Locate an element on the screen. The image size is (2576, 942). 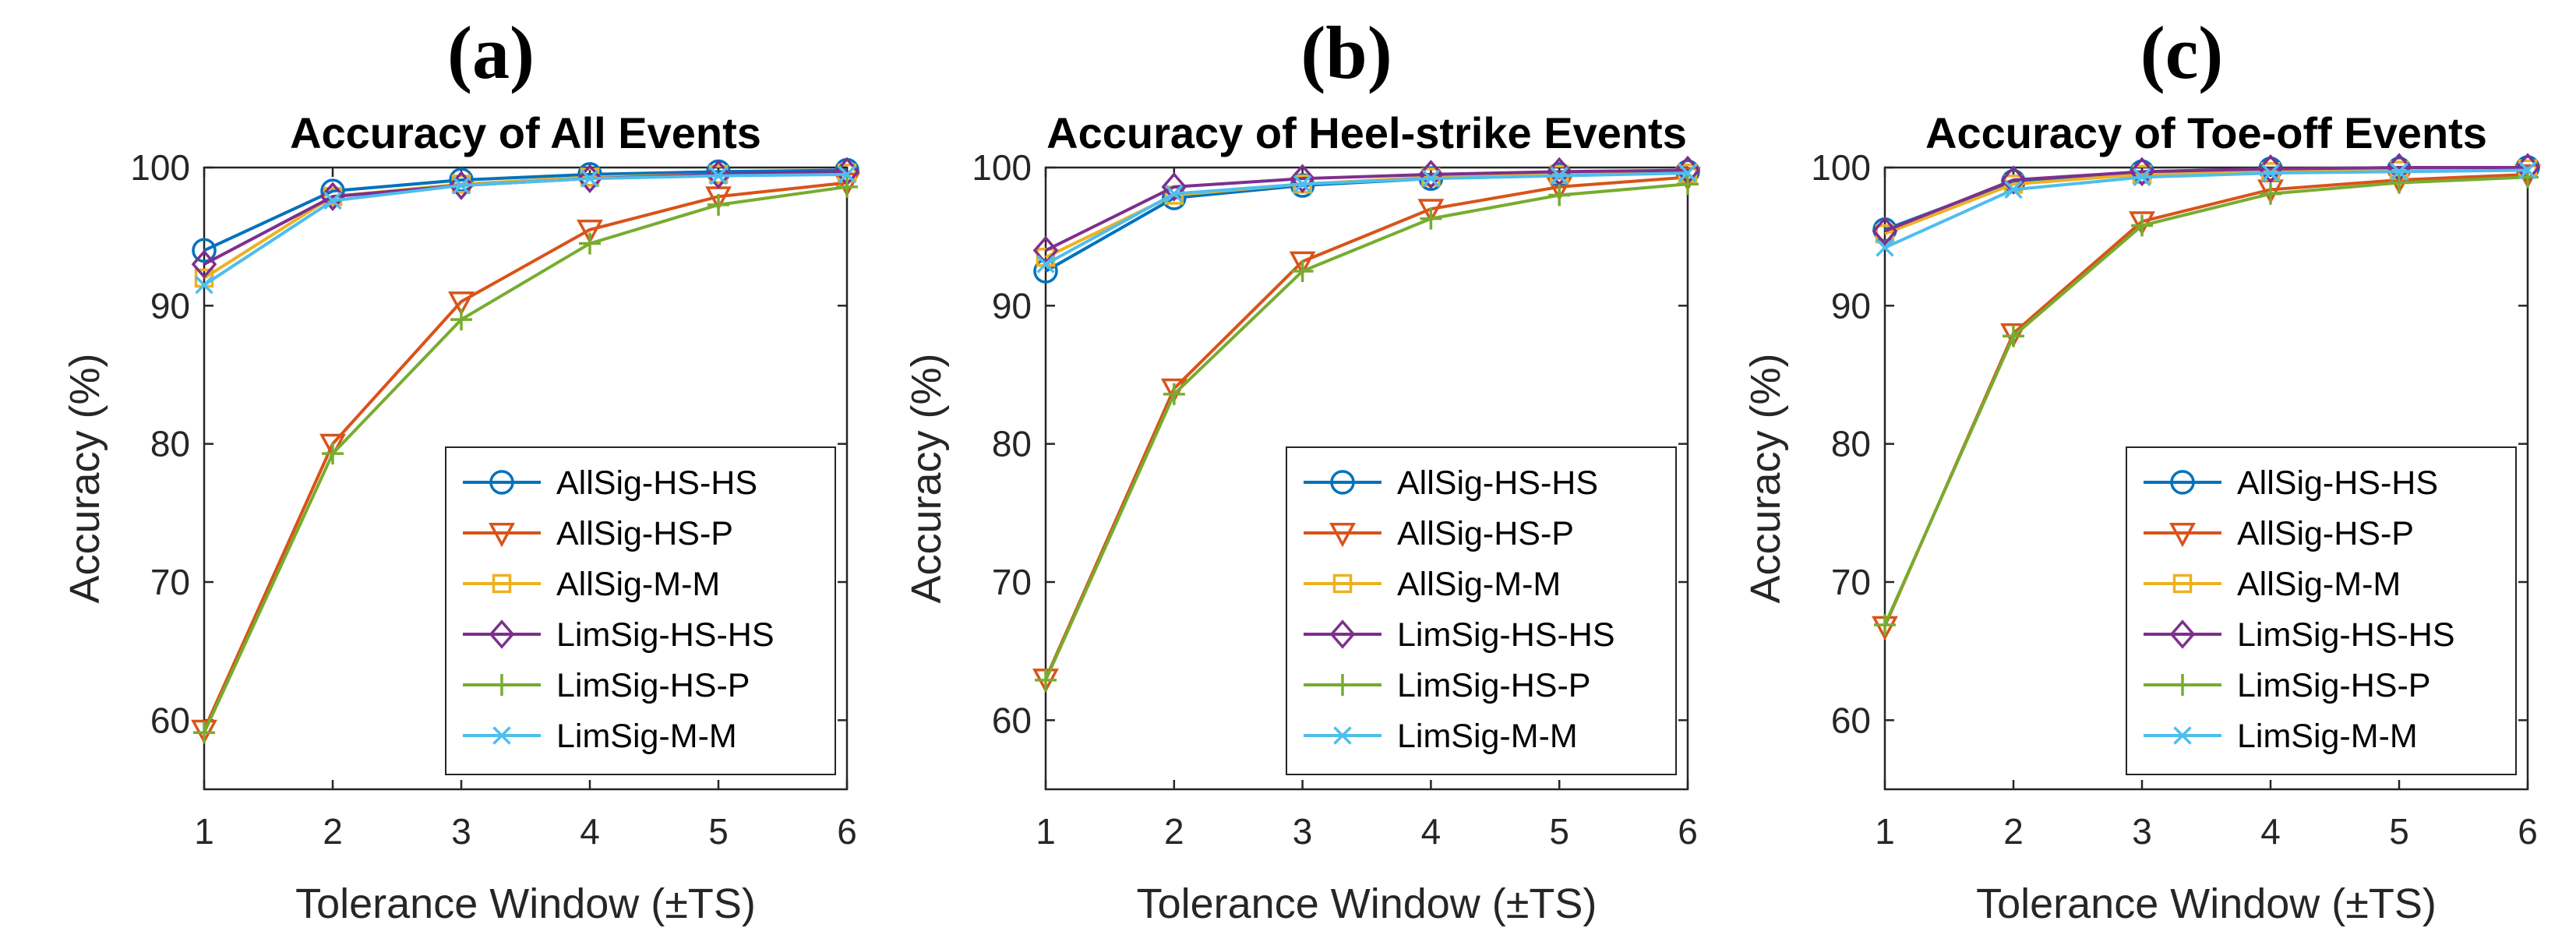
legend-item-limsig-m-m: LimSig-M-M is located at coordinates (600, 737).